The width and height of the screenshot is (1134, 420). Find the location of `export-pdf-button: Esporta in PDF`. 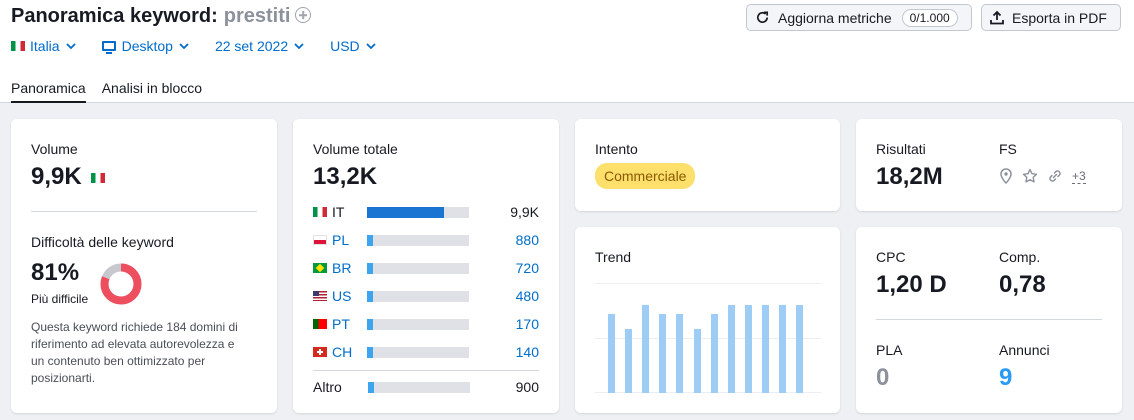

export-pdf-button: Esporta in PDF is located at coordinates (1051, 17).